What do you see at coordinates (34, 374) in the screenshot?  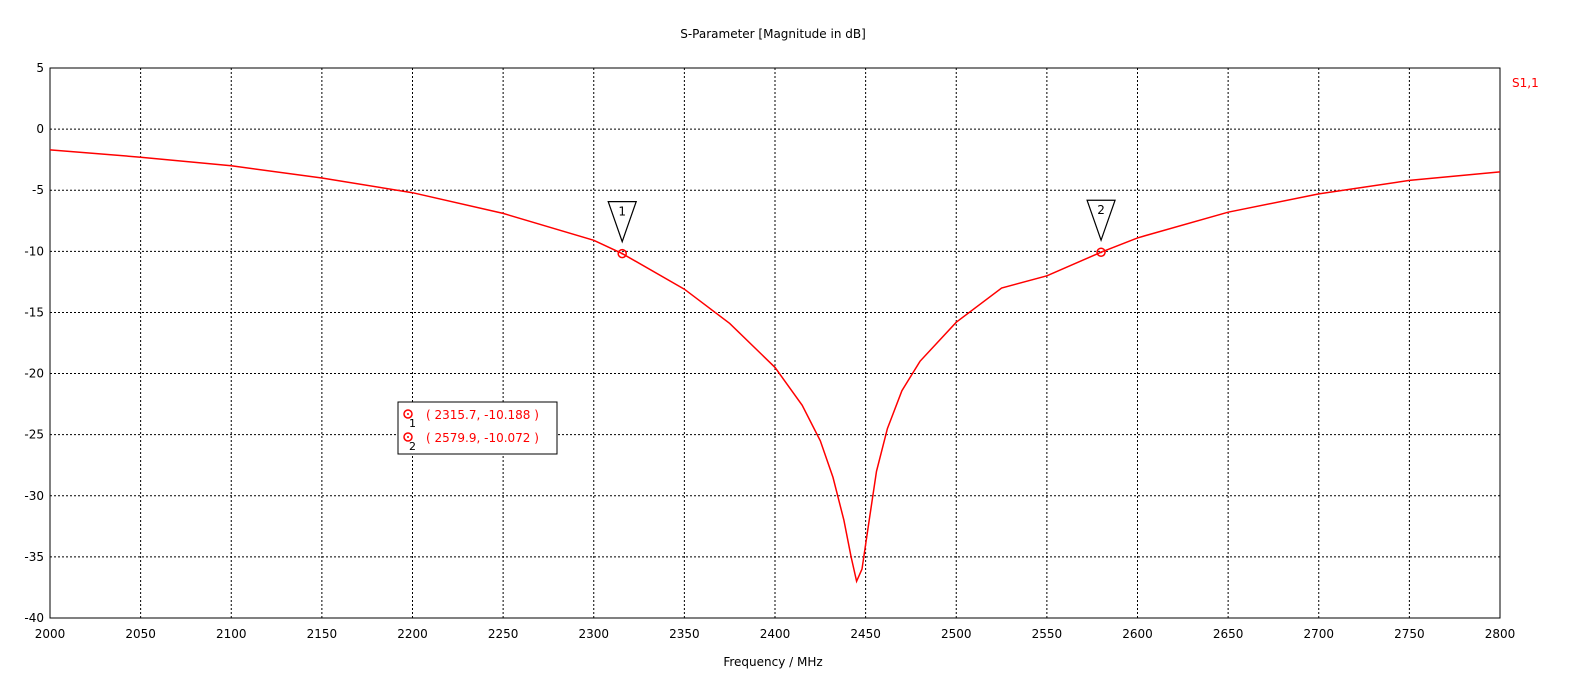 I see `y-tick-label: -20` at bounding box center [34, 374].